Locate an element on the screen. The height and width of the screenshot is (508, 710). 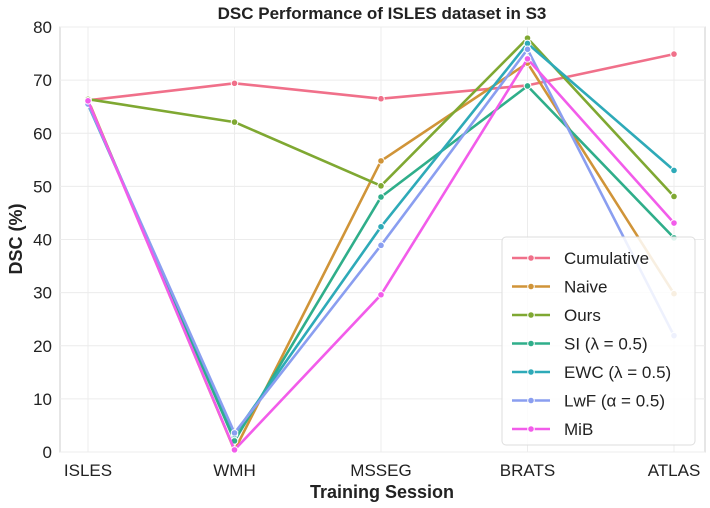
legend-box is located at coordinates (598, 341).